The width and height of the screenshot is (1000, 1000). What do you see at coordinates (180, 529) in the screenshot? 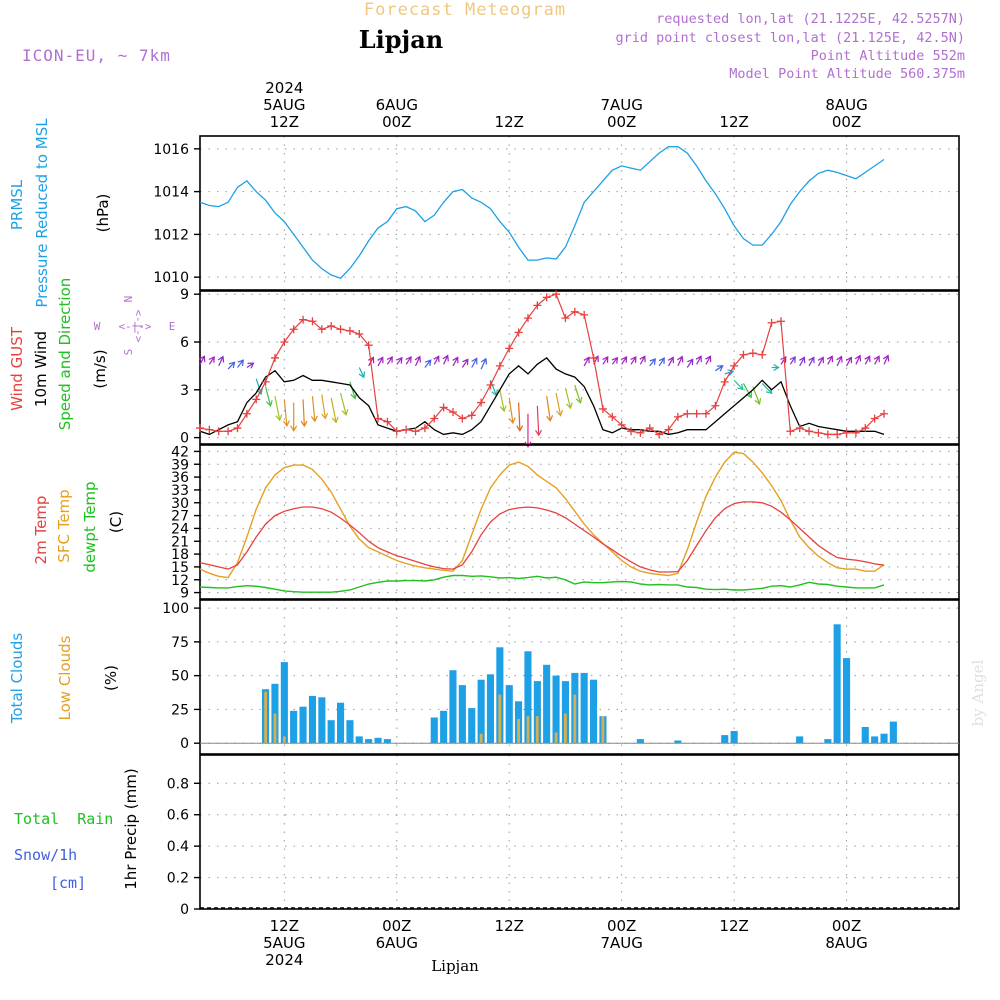
I see `temperature-ytick-label-5: 24` at bounding box center [180, 529].